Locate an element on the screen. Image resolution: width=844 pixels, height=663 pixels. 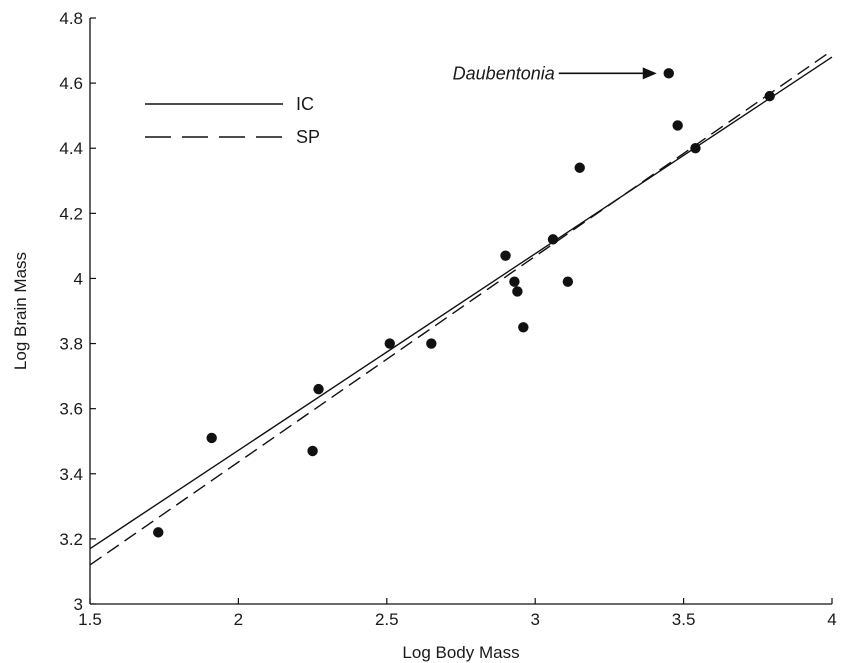
y-tick-label: 3.8 is located at coordinates (71, 344).